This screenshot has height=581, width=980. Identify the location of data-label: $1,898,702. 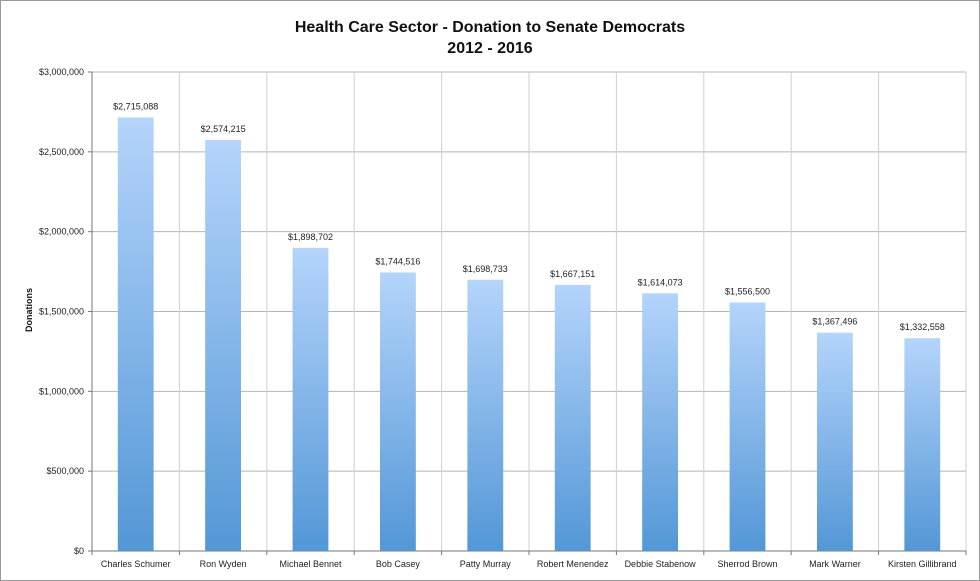
(310, 237).